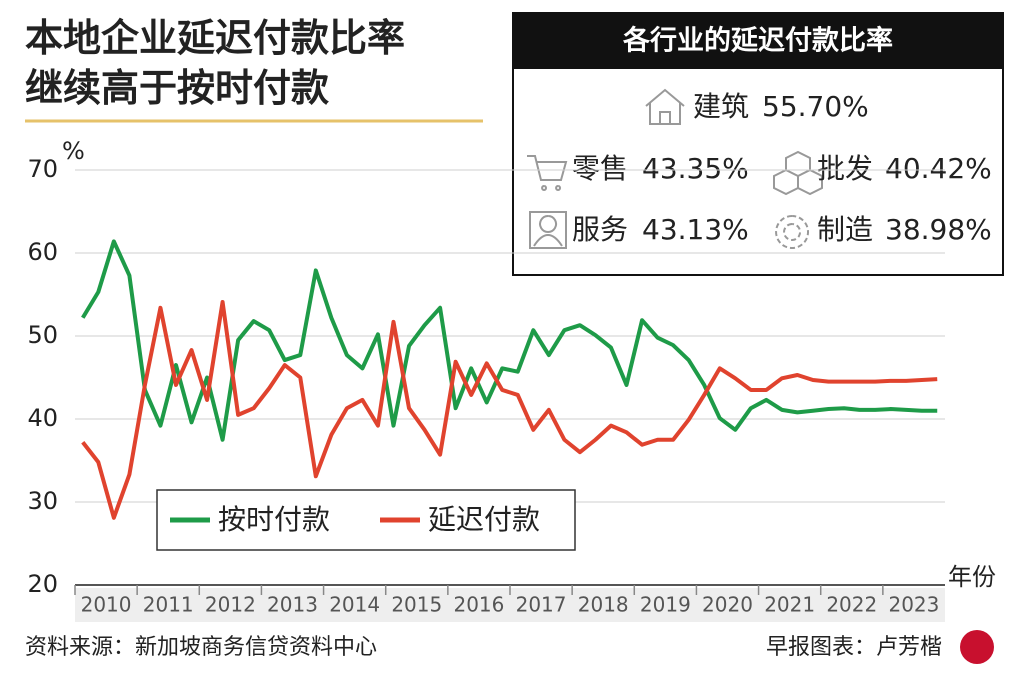  Describe the element at coordinates (600, 168) in the screenshot. I see `sector-label: 零售` at that location.